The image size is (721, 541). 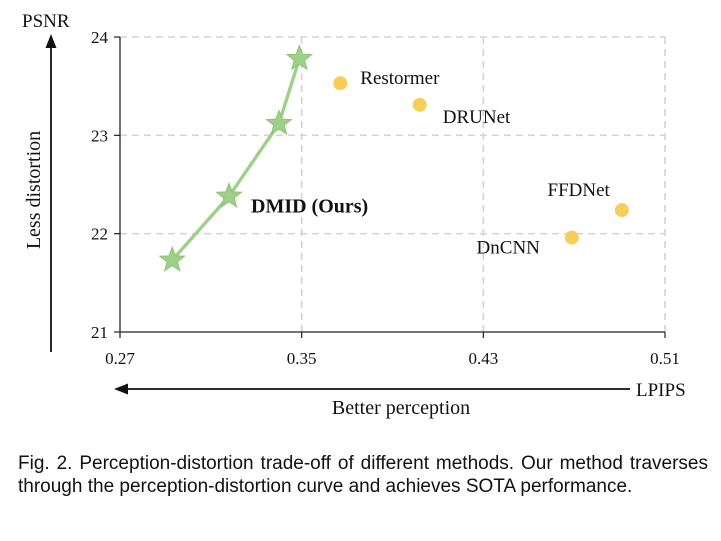 What do you see at coordinates (121, 389) in the screenshot?
I see `x-direction-arrowhead` at bounding box center [121, 389].